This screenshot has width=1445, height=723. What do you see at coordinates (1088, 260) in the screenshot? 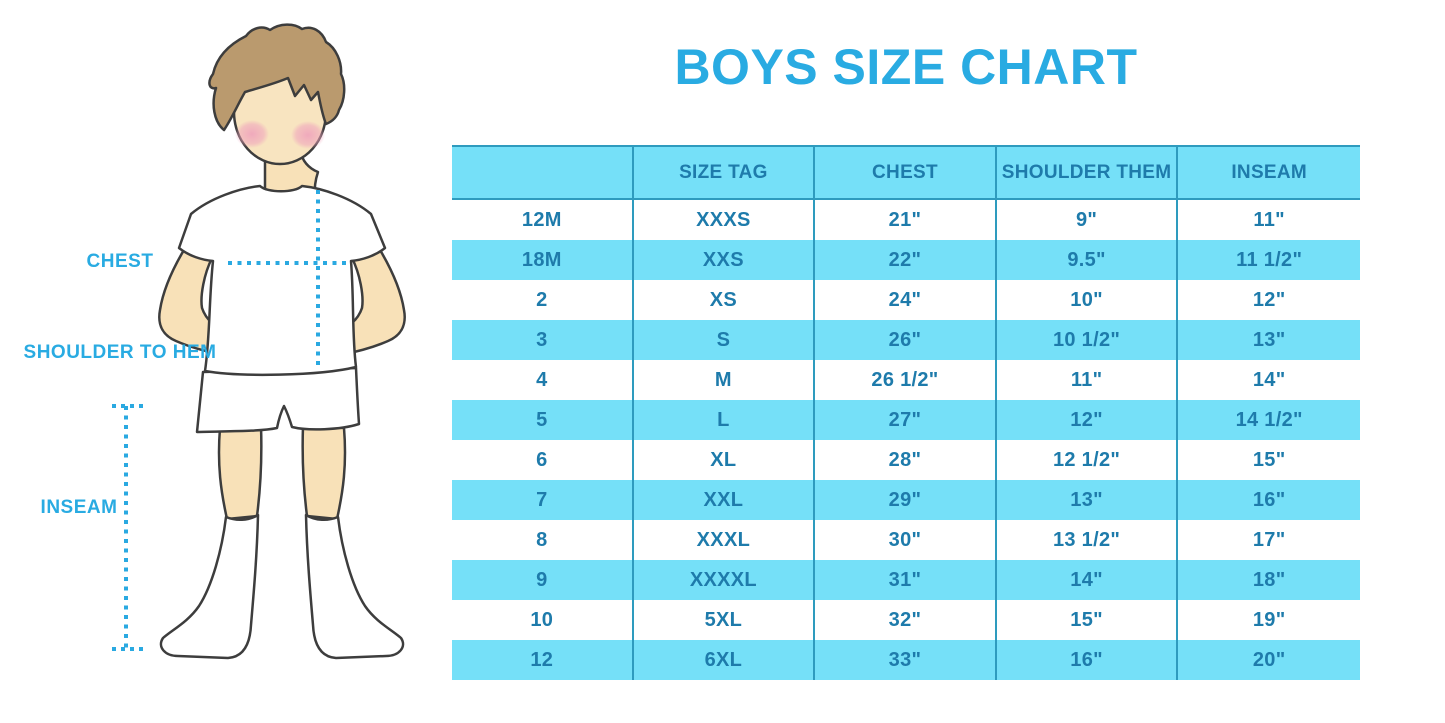
I see `table-cell: 9.5"` at bounding box center [1088, 260].